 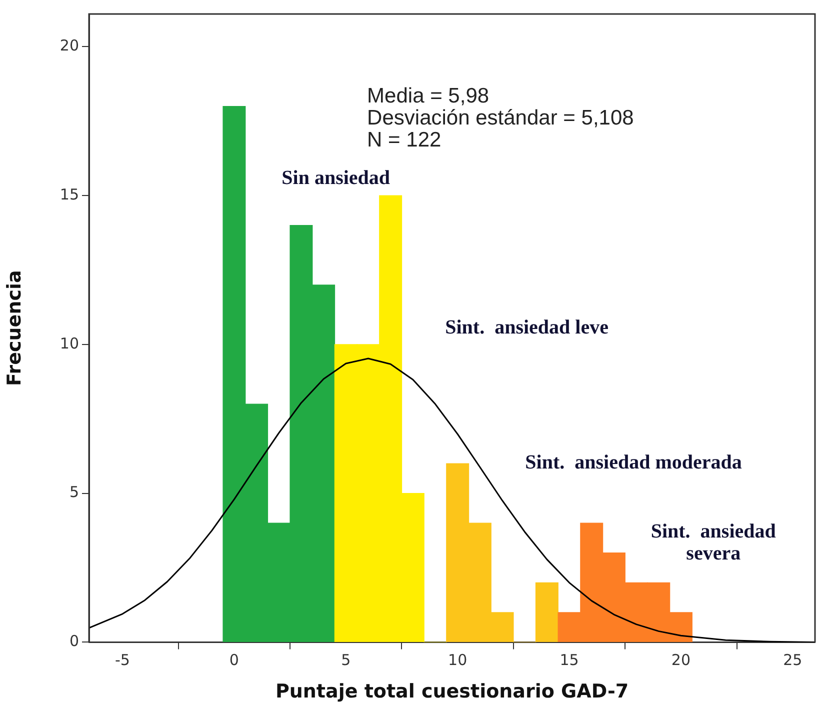 I want to click on annotation: Sin ansiedad, so click(x=336, y=177).